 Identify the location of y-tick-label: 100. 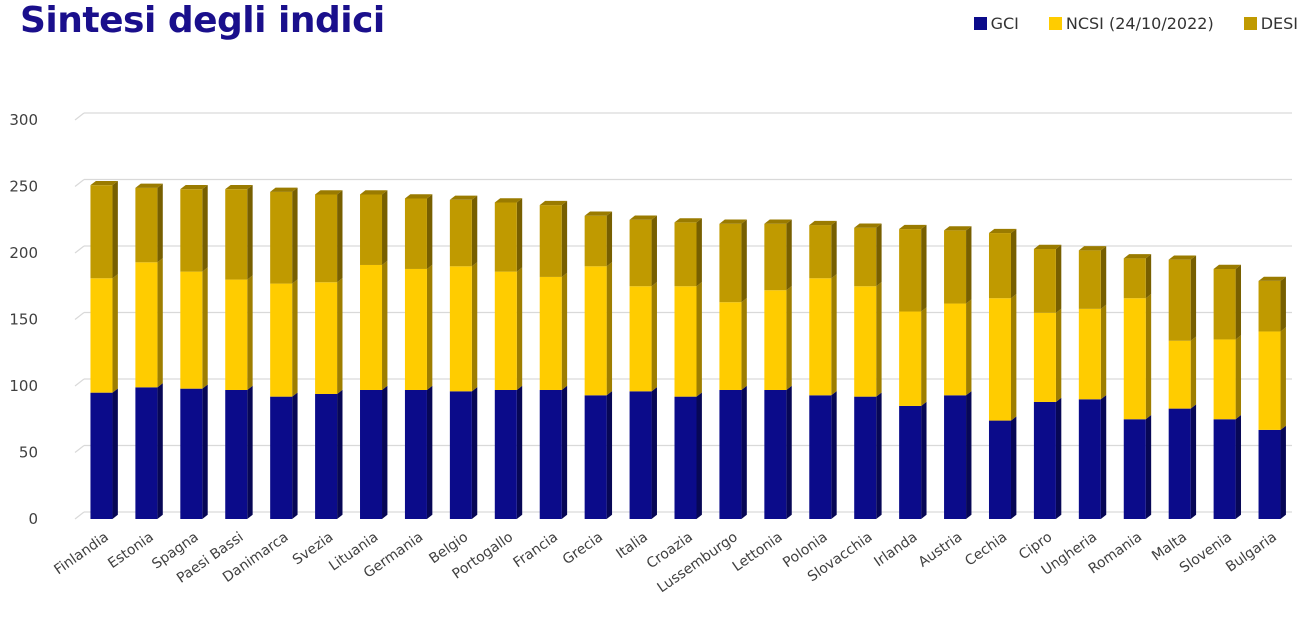
(23, 386).